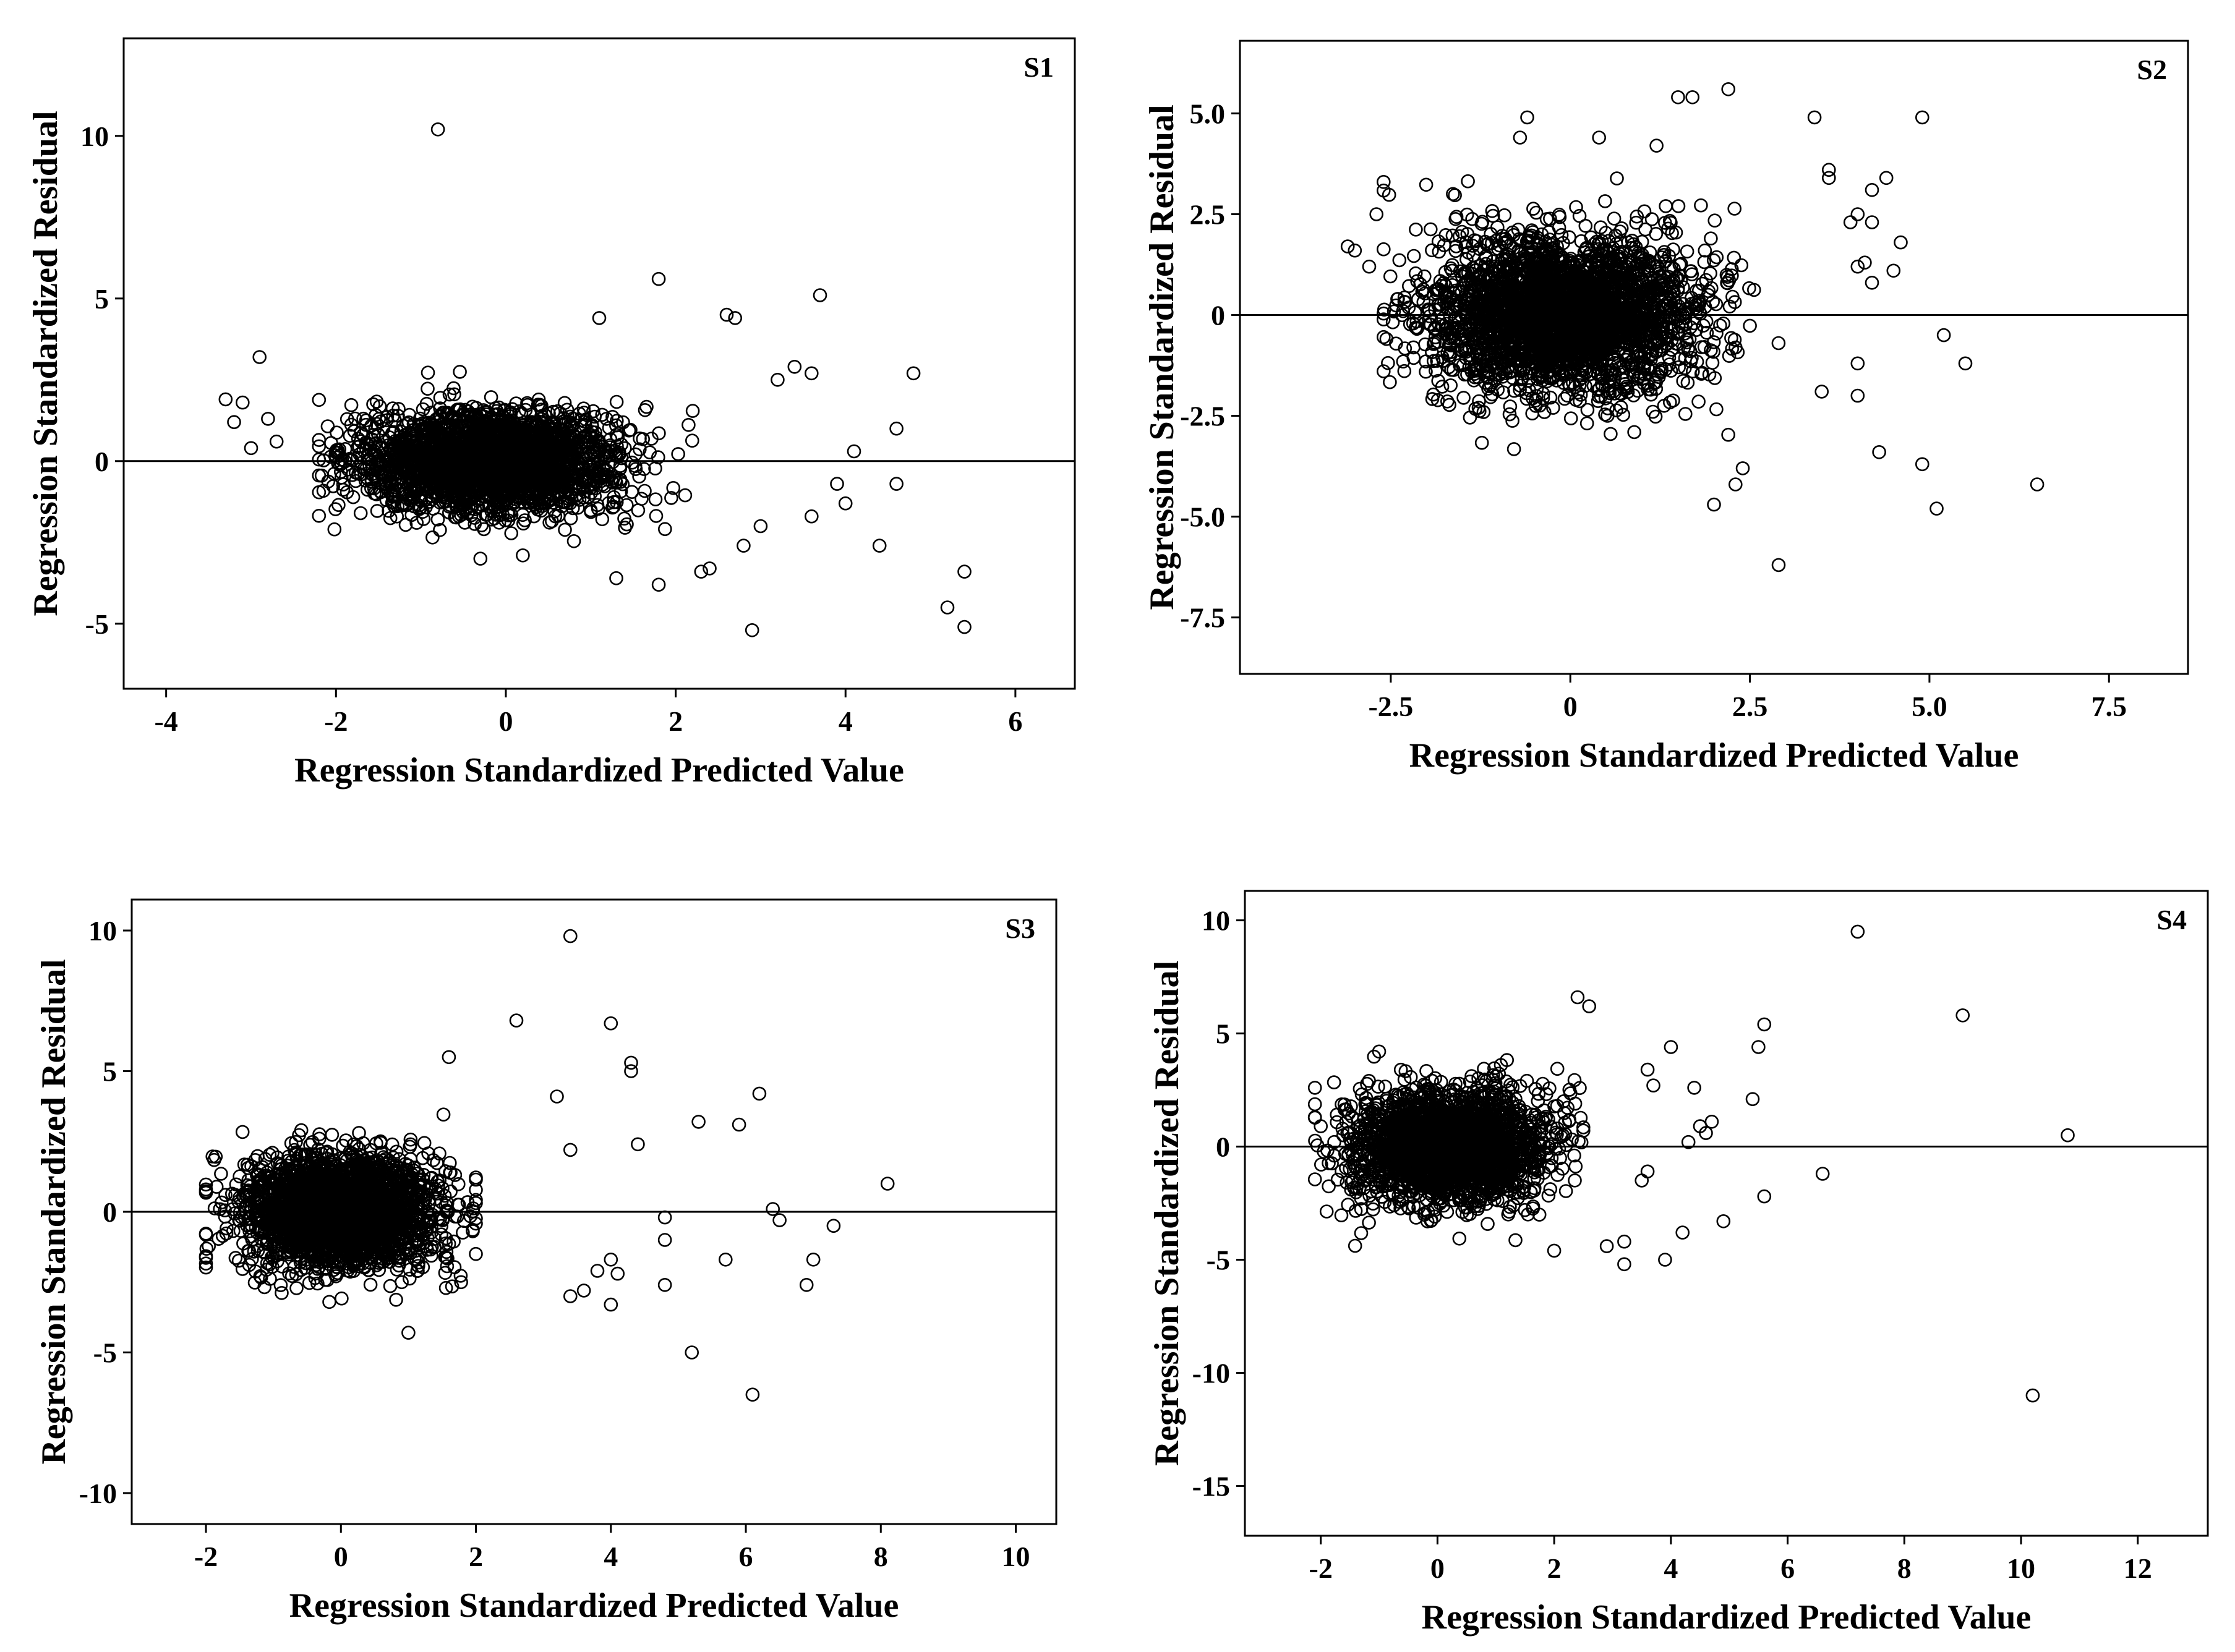 This screenshot has width=2235, height=1652. What do you see at coordinates (2152, 69) in the screenshot?
I see `panel-title: S2` at bounding box center [2152, 69].